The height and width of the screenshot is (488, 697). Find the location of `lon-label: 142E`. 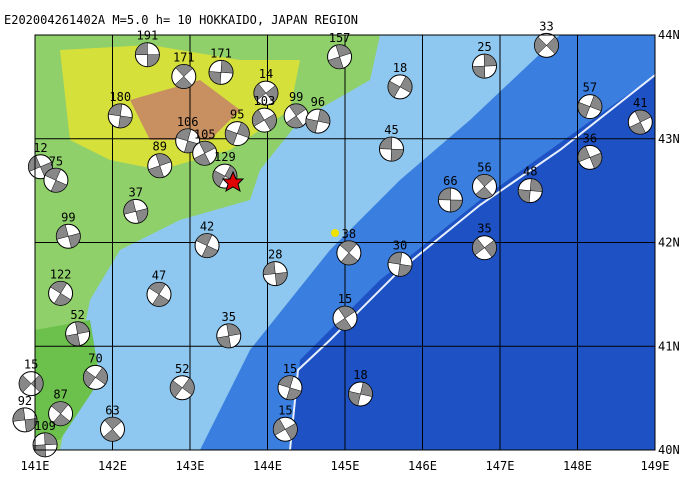

lon-label: 142E is located at coordinates (112, 466).